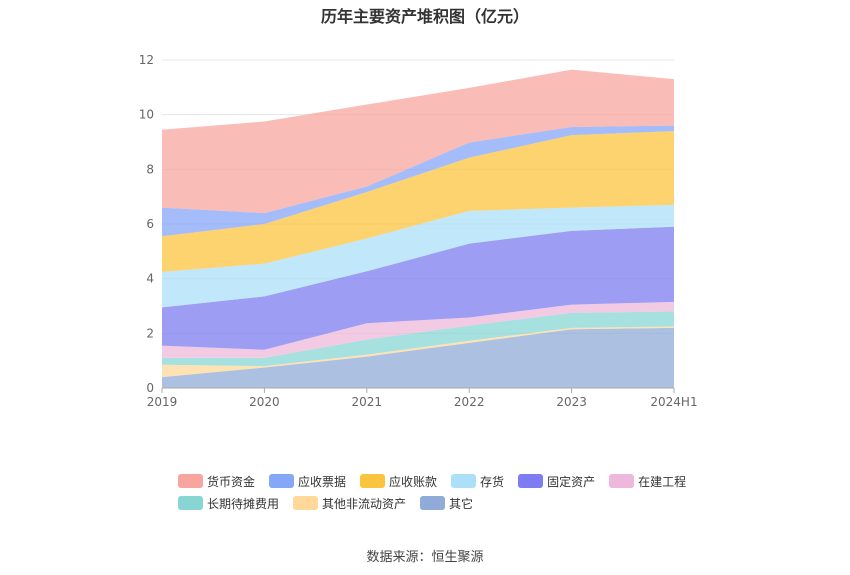 The width and height of the screenshot is (850, 575). What do you see at coordinates (231, 481) in the screenshot?
I see `legend-label: 货币资金` at bounding box center [231, 481].